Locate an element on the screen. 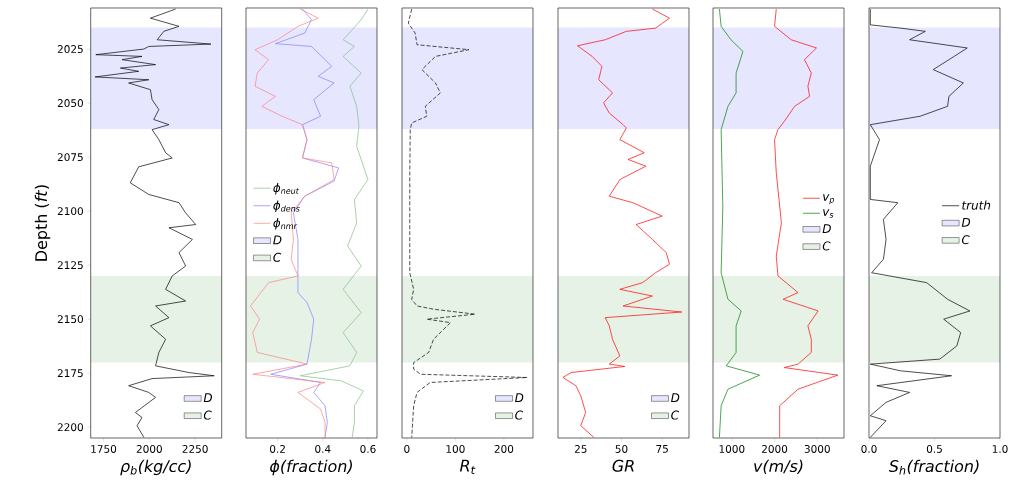 This screenshot has width=1011, height=485. x-tick-label: 100 is located at coordinates (455, 449).